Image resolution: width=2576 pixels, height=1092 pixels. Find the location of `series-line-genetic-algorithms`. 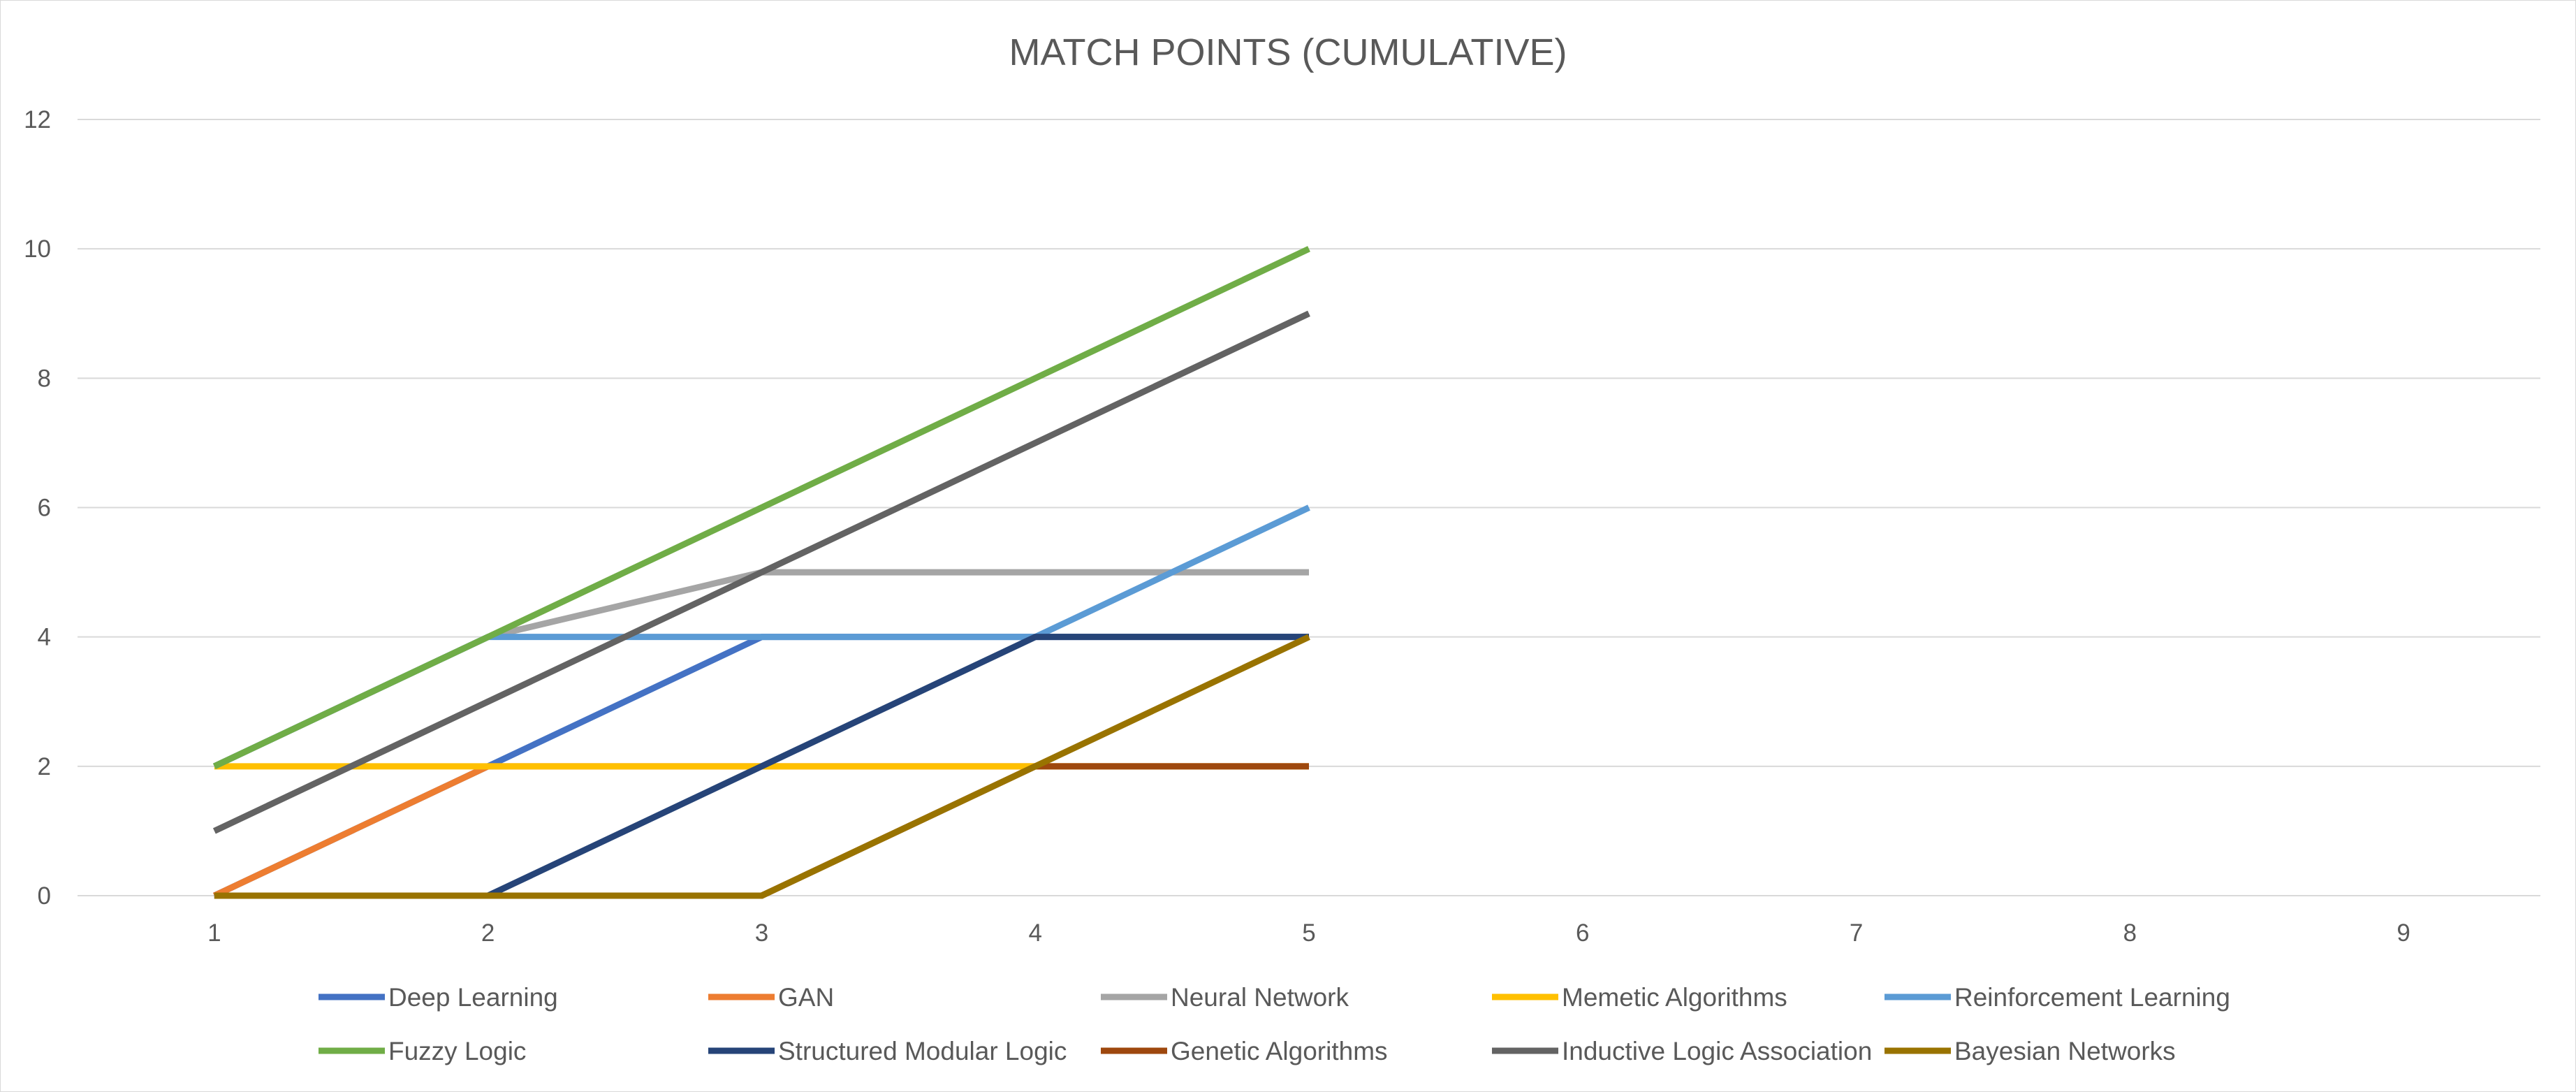

series-line-genetic-algorithms is located at coordinates (762, 831).